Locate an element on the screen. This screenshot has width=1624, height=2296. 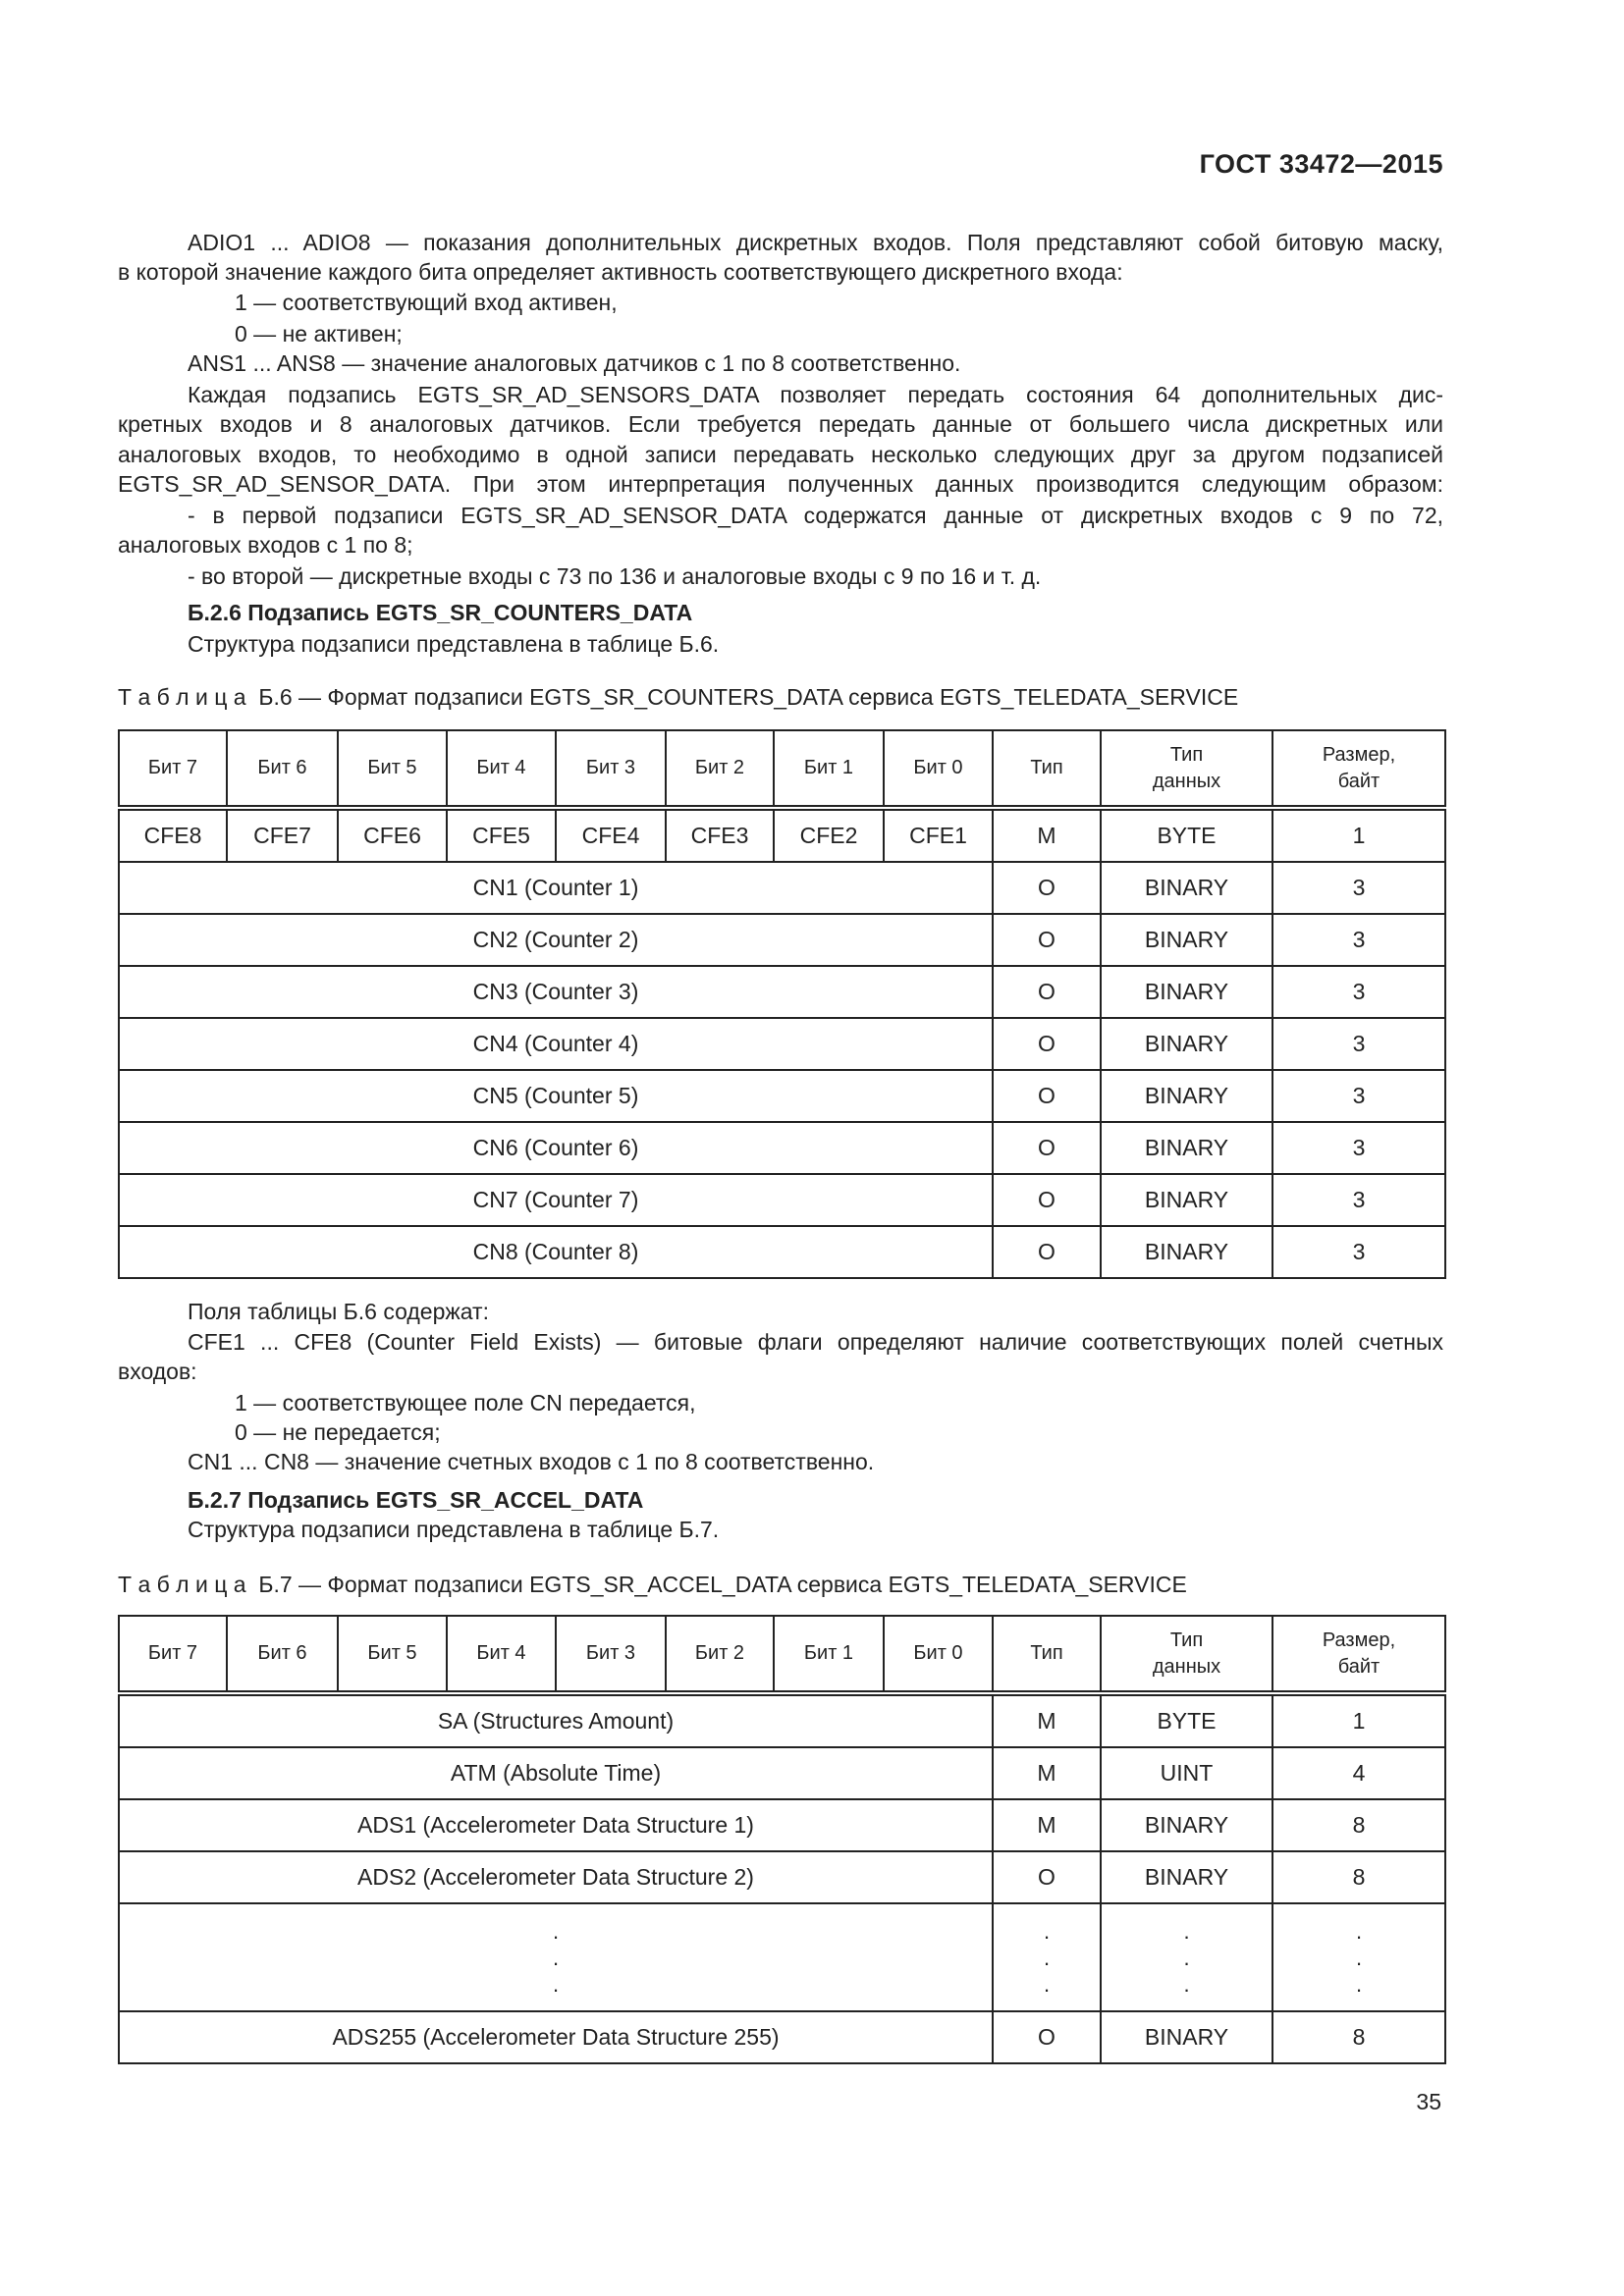
data-type-cell: UINT is located at coordinates (1186, 1773).